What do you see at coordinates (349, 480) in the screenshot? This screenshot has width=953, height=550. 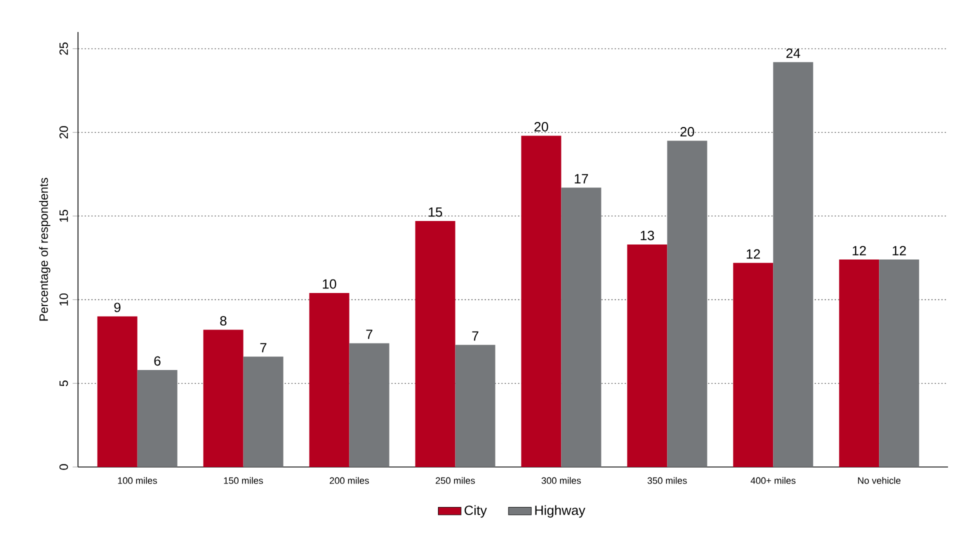 I see `x-tick-label: 200 miles` at bounding box center [349, 480].